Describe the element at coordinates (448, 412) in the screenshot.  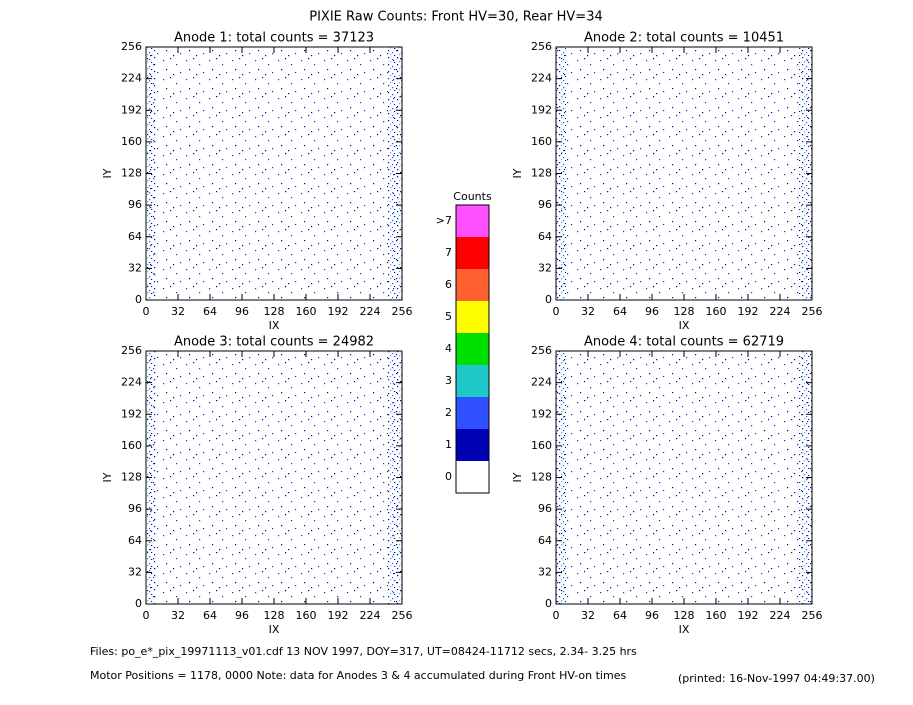
I see `colorbar-label: 2` at that location.